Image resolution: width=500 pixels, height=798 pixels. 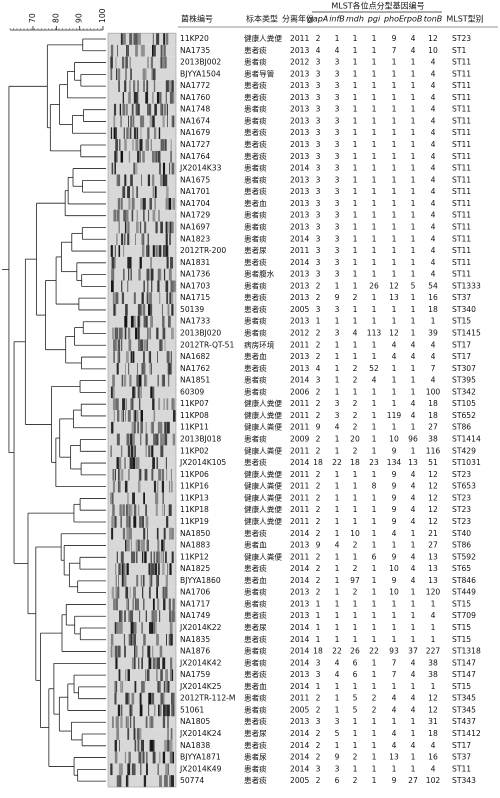 What do you see at coordinates (192, 391) in the screenshot?
I see `strain-id: 60309` at bounding box center [192, 391].